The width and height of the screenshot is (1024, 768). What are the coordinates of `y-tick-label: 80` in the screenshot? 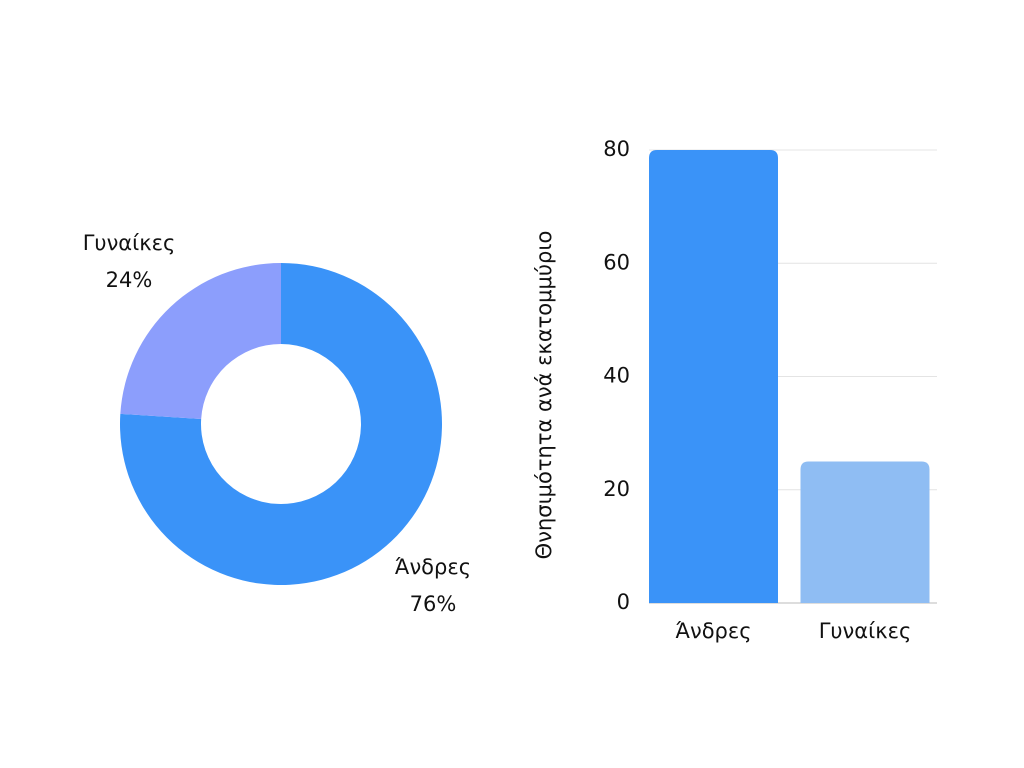 It's located at (616, 149).